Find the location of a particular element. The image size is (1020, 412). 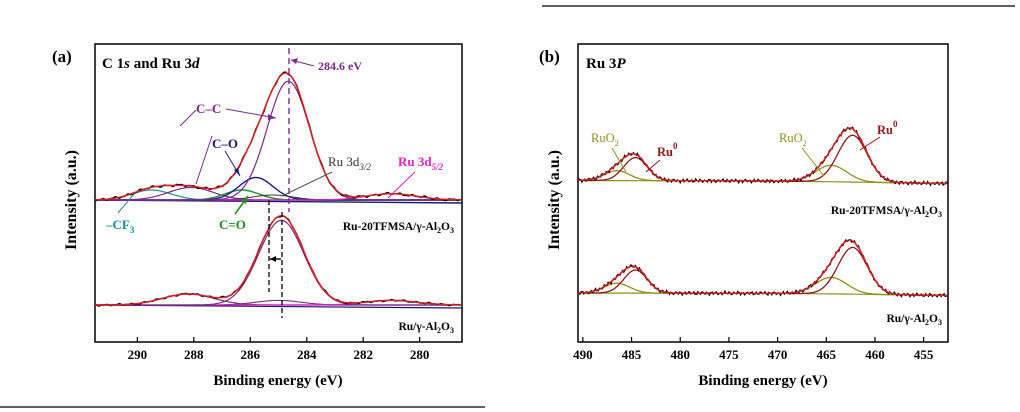

annot-c-eq-o-arrowhead is located at coordinates (244, 200).